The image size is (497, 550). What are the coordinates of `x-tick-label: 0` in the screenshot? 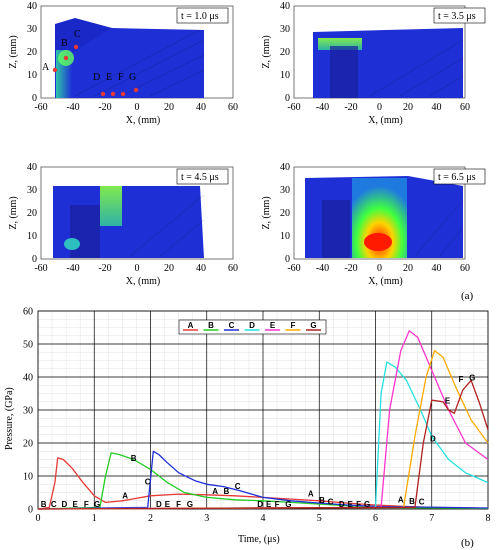 It's located at (38, 518).